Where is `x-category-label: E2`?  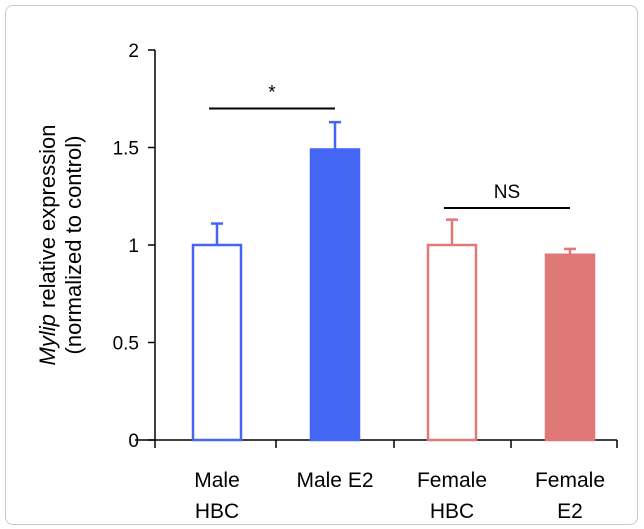 x-category-label: E2 is located at coordinates (570, 511).